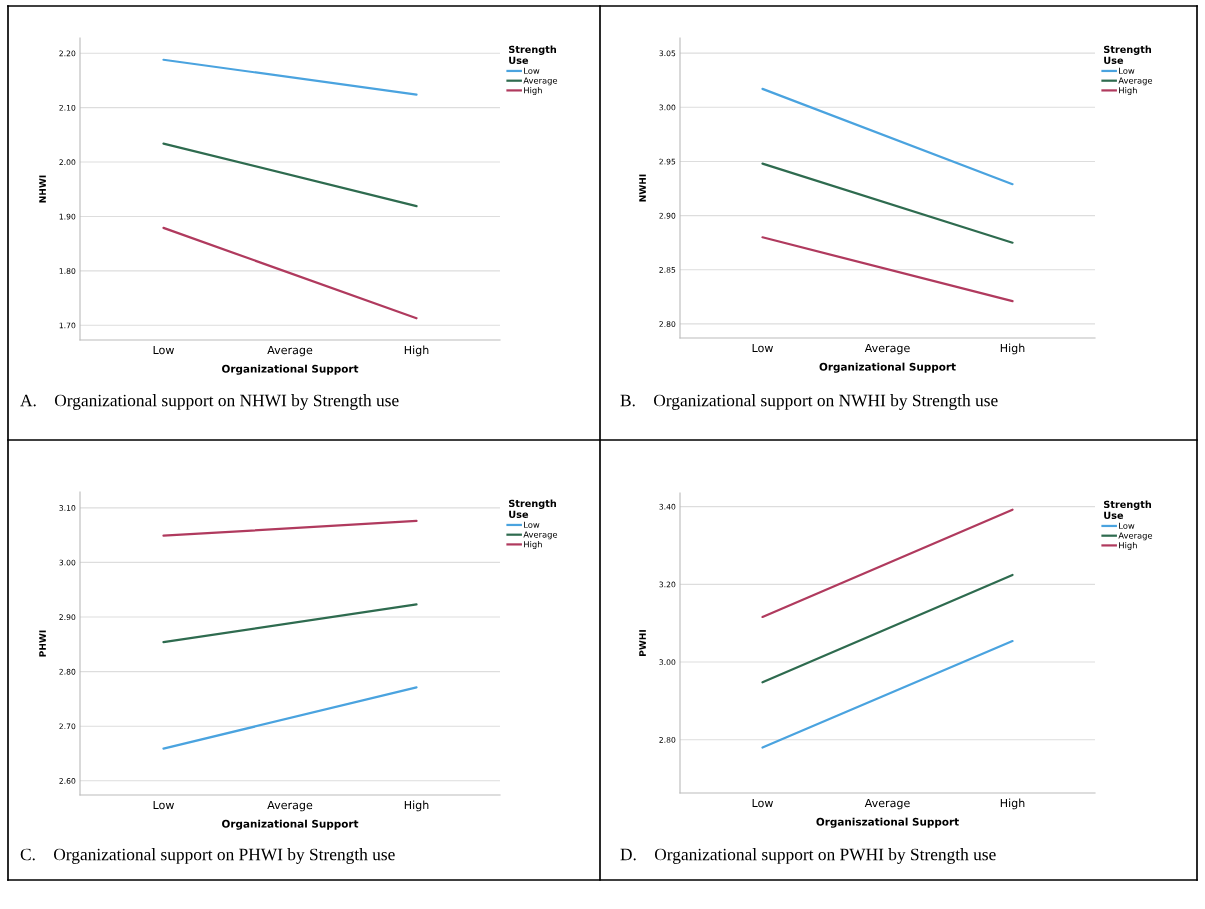 The image size is (1205, 909). Describe the element at coordinates (642, 643) in the screenshot. I see `y-axis-title: PWHI` at that location.